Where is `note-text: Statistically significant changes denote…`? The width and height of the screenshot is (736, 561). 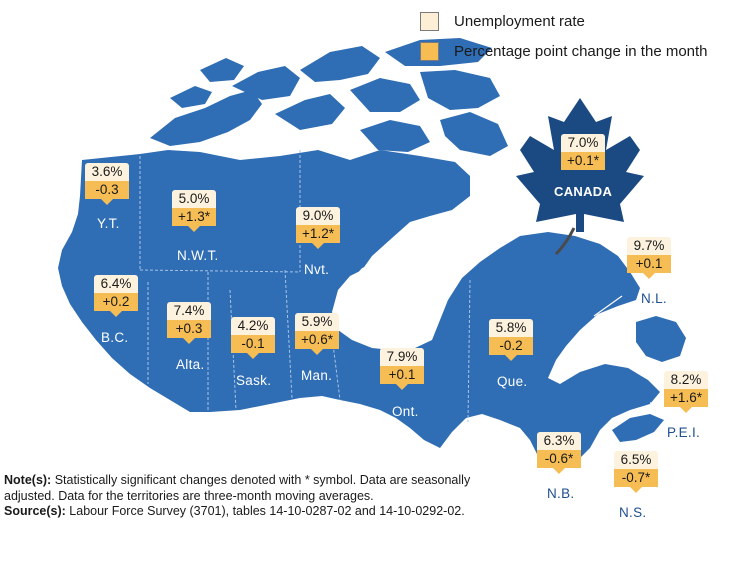 note-text: Statistically significant changes denote… is located at coordinates (237, 488).